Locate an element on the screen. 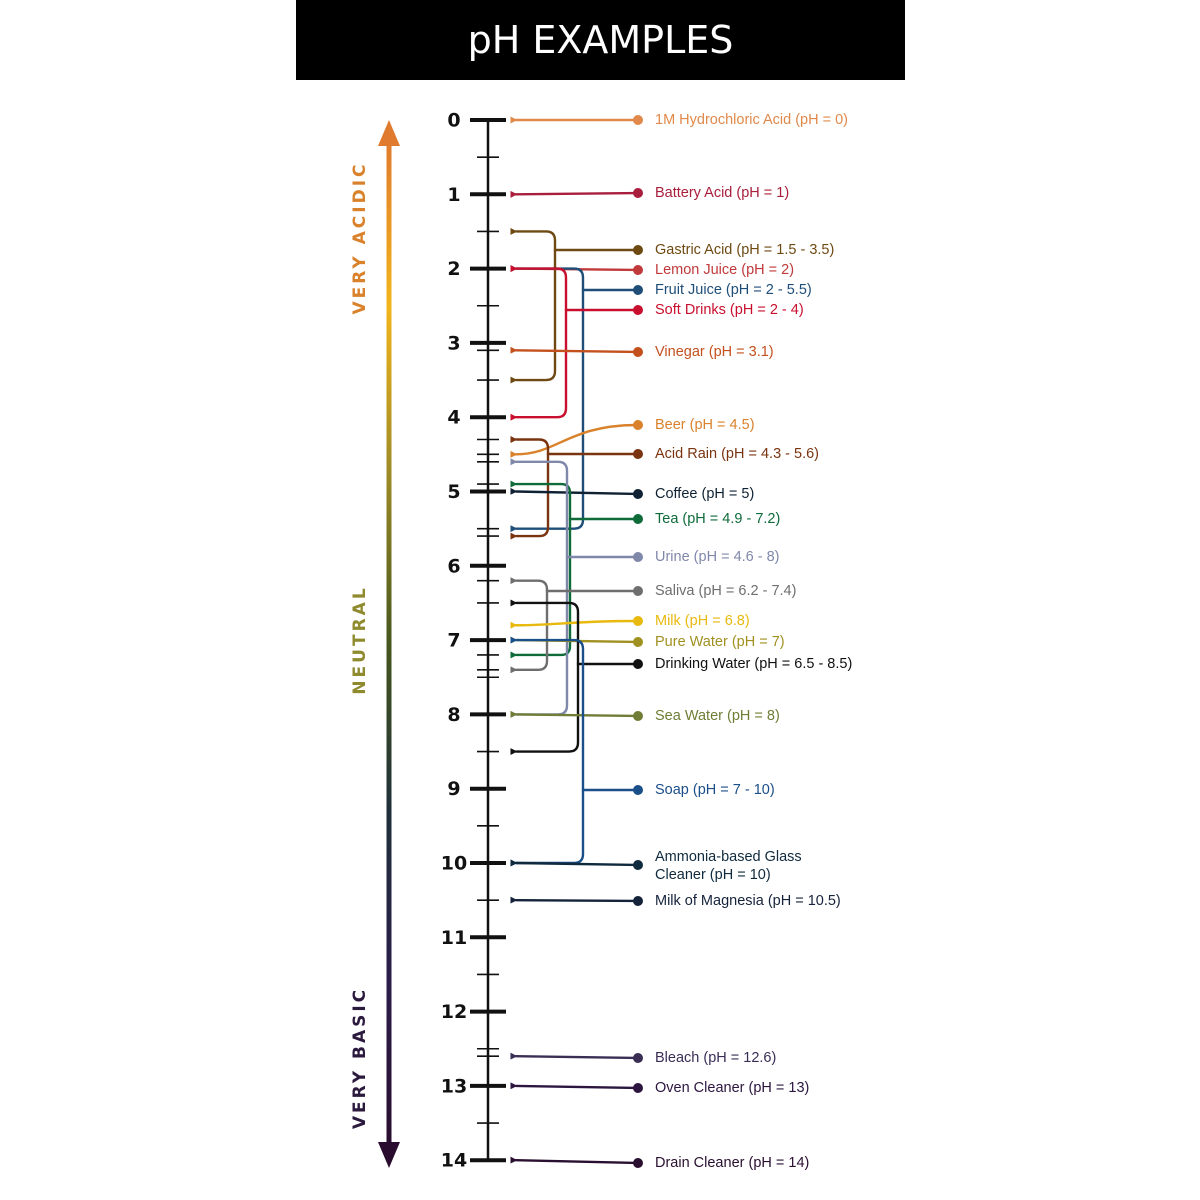 Image resolution: width=1200 pixels, height=1200 pixels. tick-label: 10 is located at coordinates (454, 864).